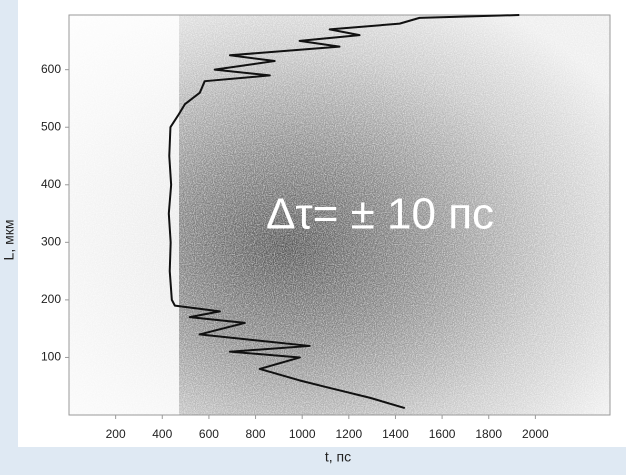 The width and height of the screenshot is (626, 475). Describe the element at coordinates (116, 434) in the screenshot. I see `x-tick-label: 200` at that location.